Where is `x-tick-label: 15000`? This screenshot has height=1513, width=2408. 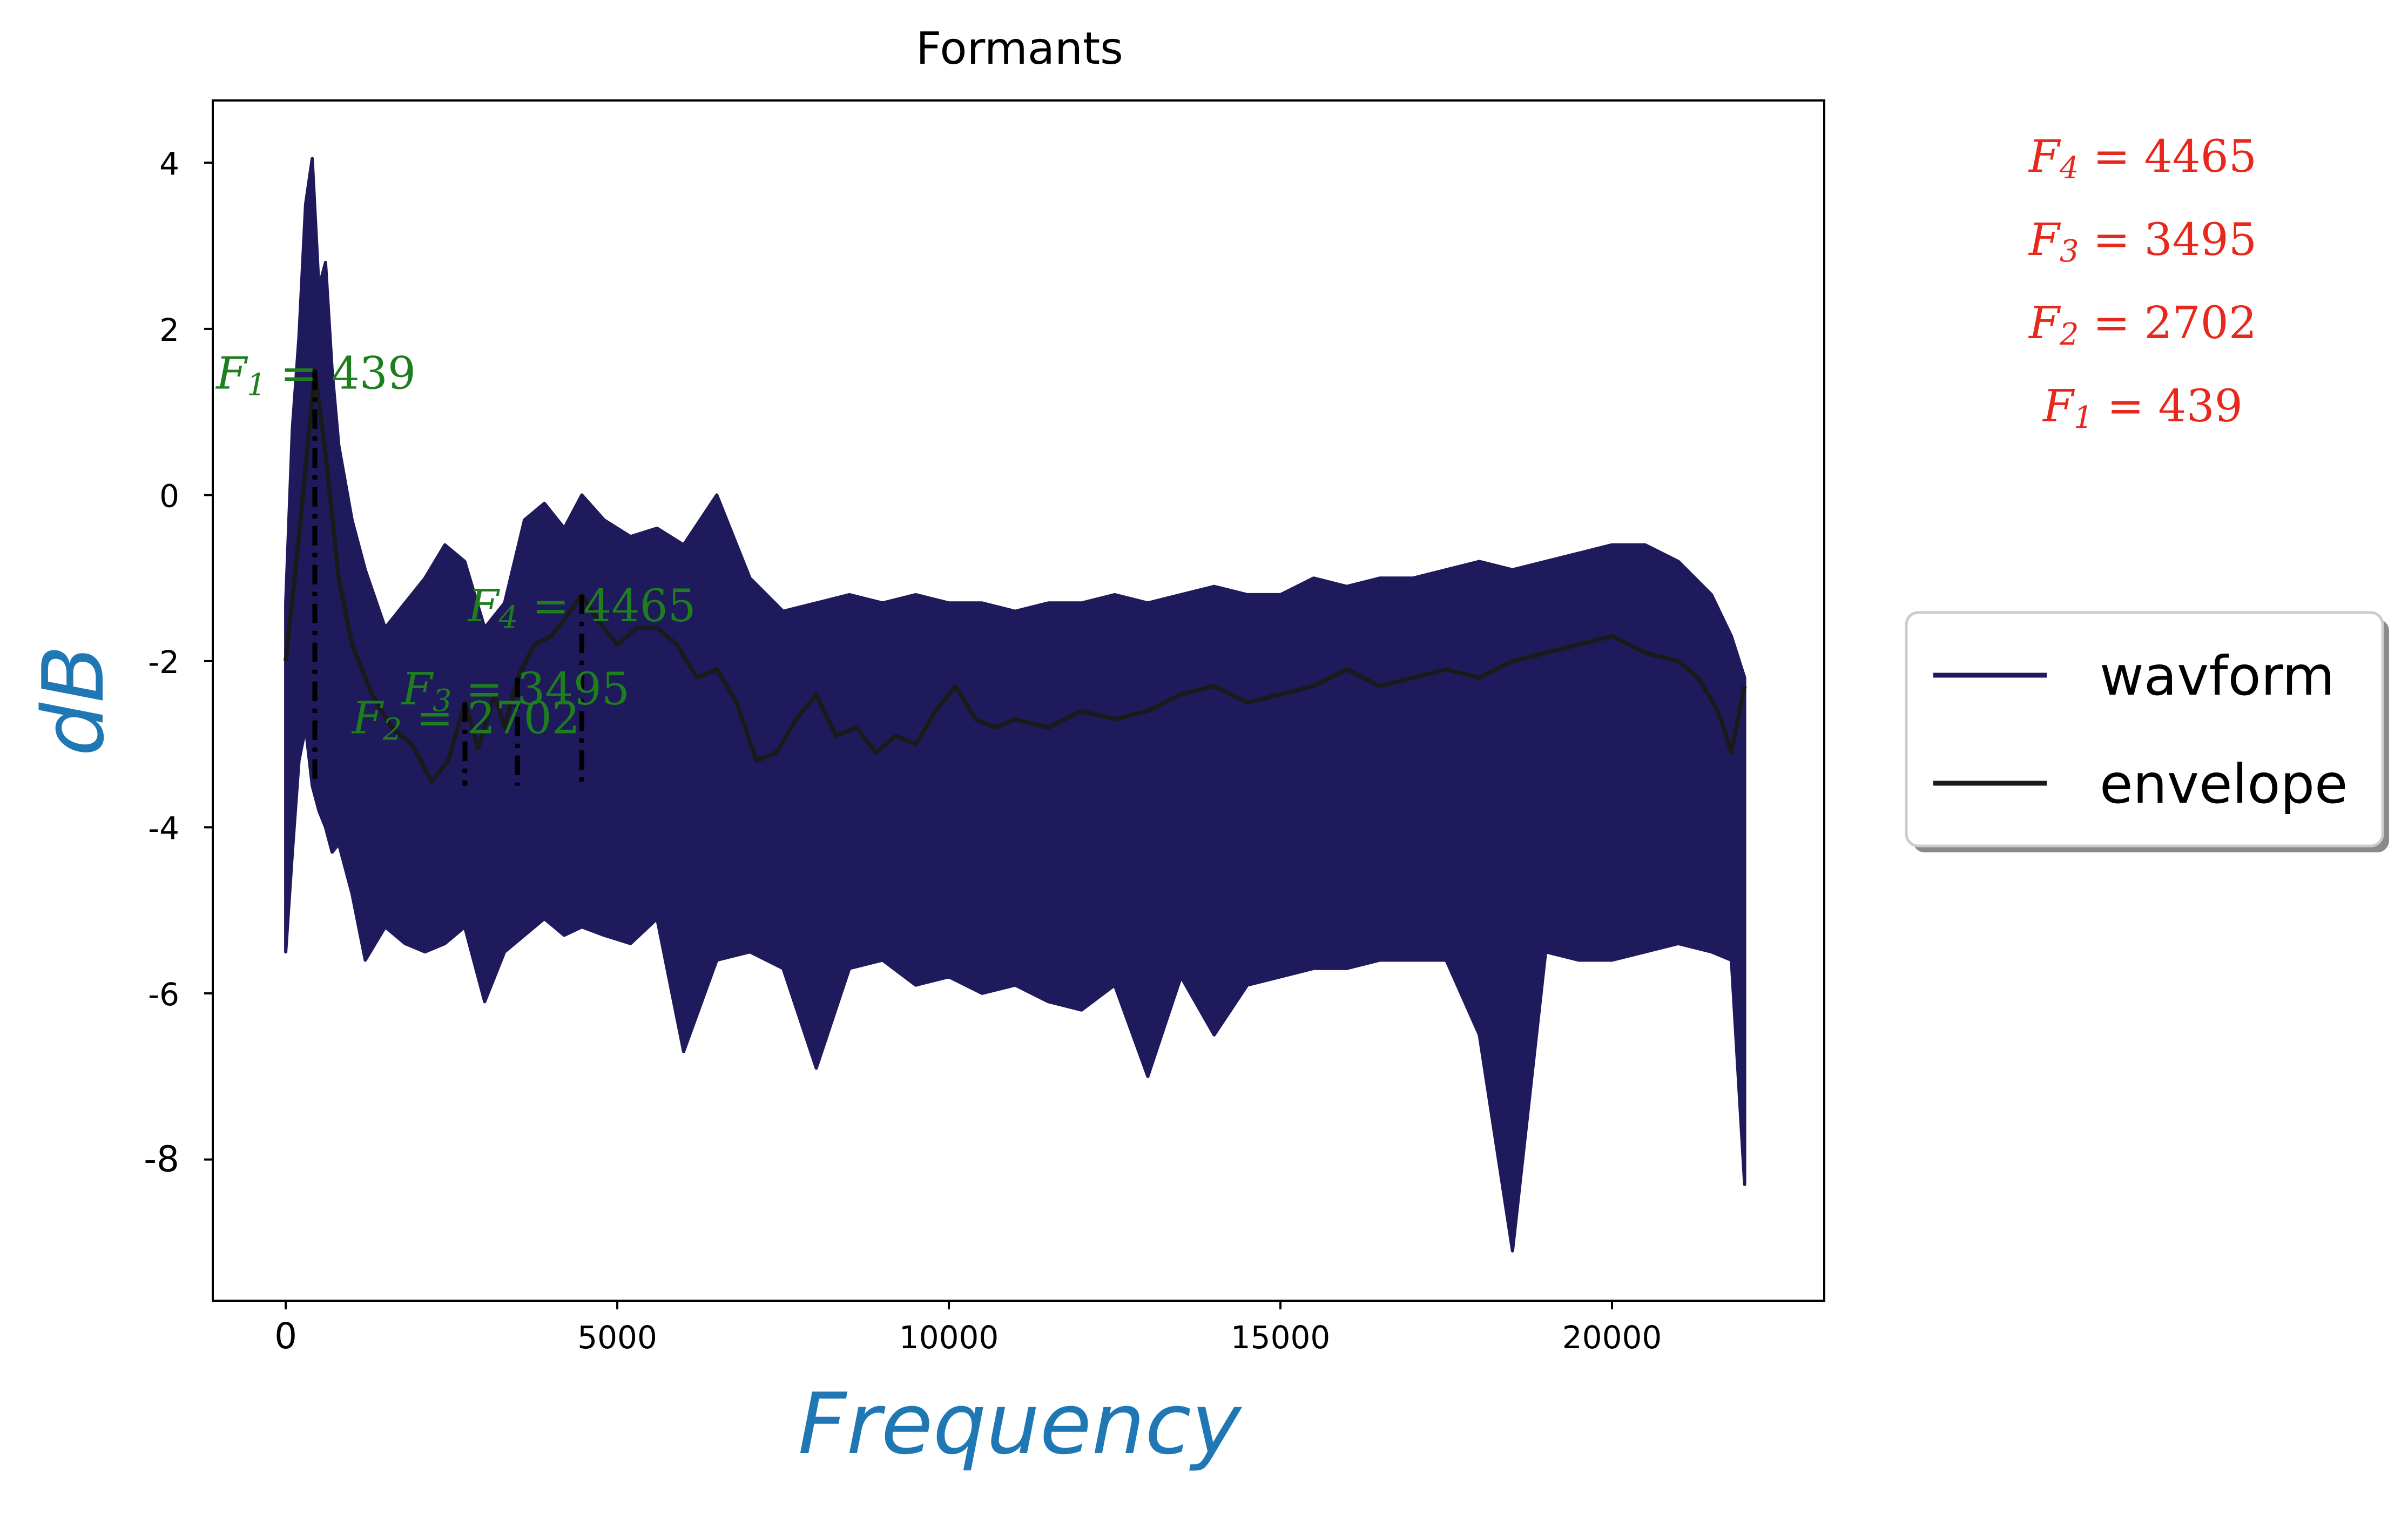 x-tick-label: 15000 is located at coordinates (1281, 1337).